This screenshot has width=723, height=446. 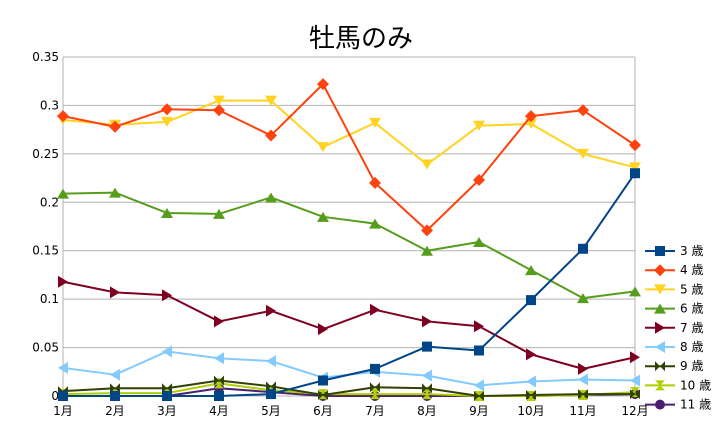 What do you see at coordinates (45, 57) in the screenshot?
I see `y-tick-label: 0.35` at bounding box center [45, 57].